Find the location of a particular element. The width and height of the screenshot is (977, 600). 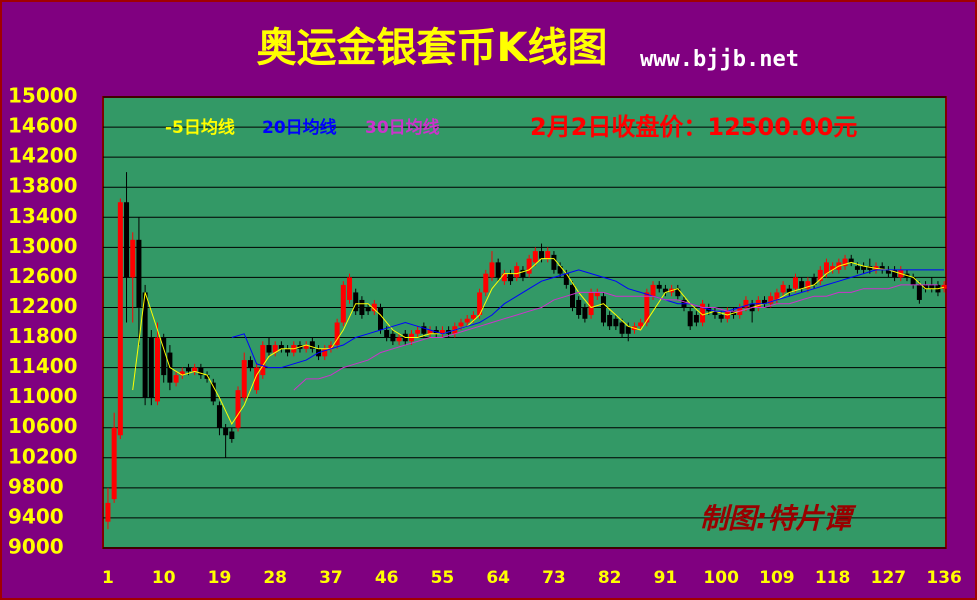

y-tick-label: 9000 is located at coordinates (36, 547).